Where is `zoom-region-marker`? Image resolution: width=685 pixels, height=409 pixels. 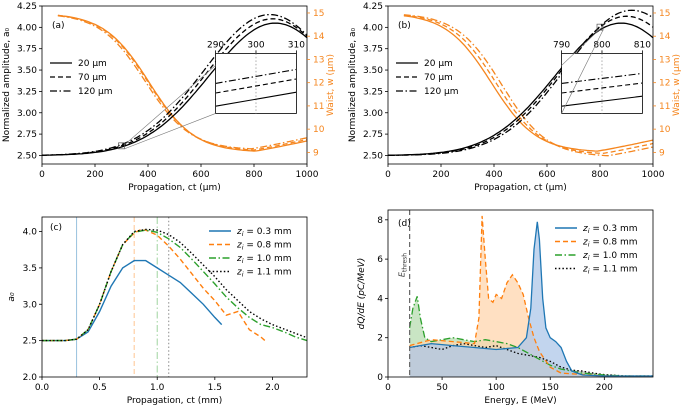 zoom-region-marker is located at coordinates (600, 27).